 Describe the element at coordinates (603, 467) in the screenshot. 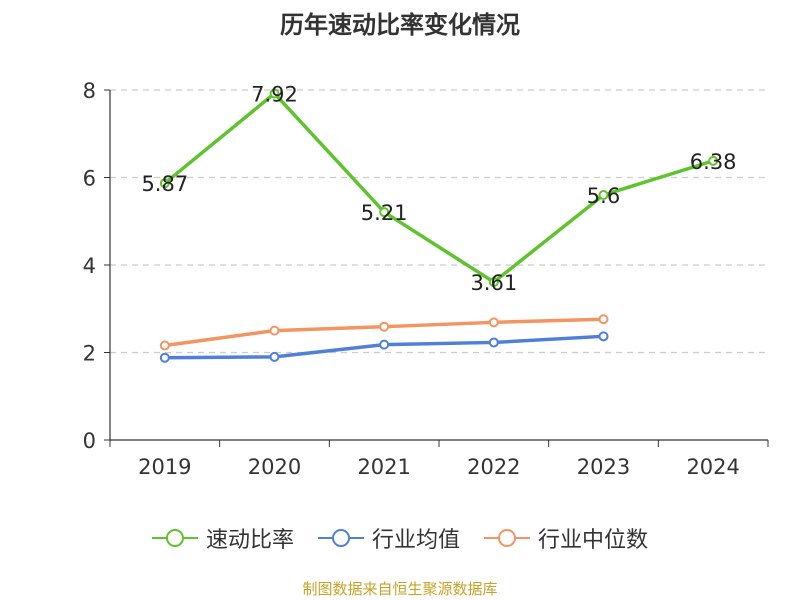

I see `x-tick-label: 2023` at that location.